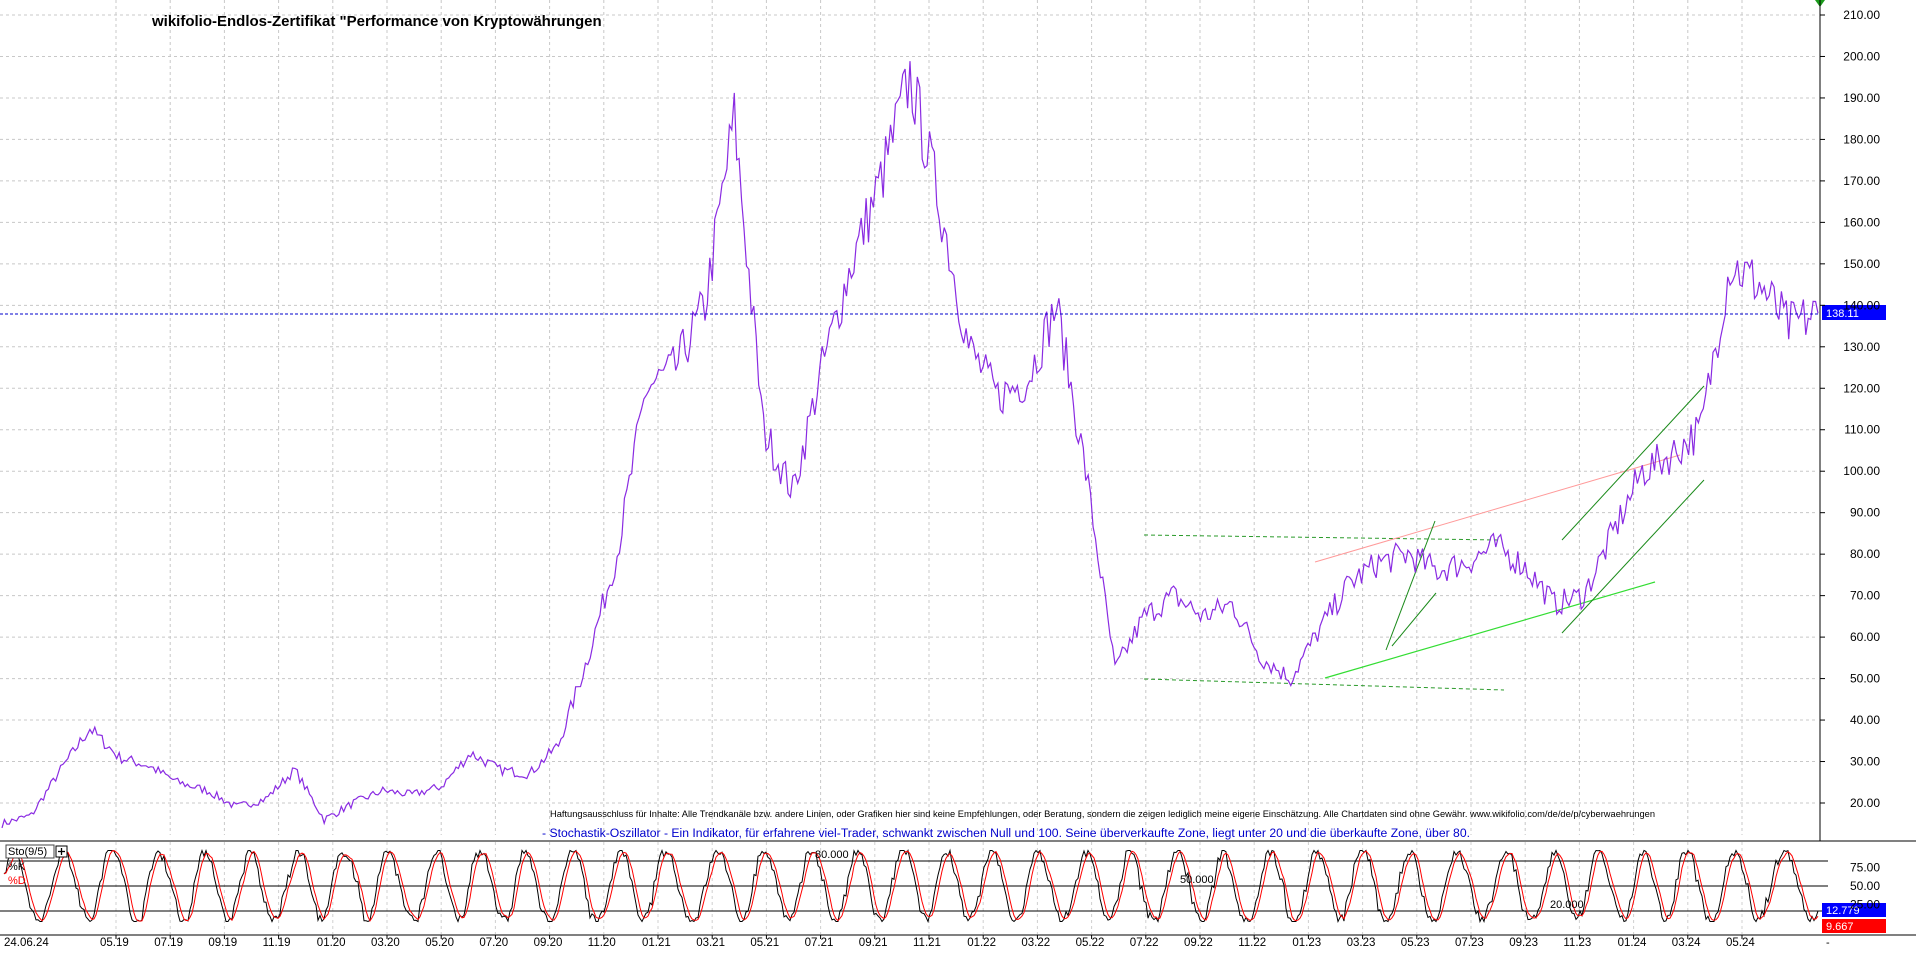 This screenshot has width=1916, height=953. I want to click on sto-level-20-label: 20.000, so click(1567, 905).